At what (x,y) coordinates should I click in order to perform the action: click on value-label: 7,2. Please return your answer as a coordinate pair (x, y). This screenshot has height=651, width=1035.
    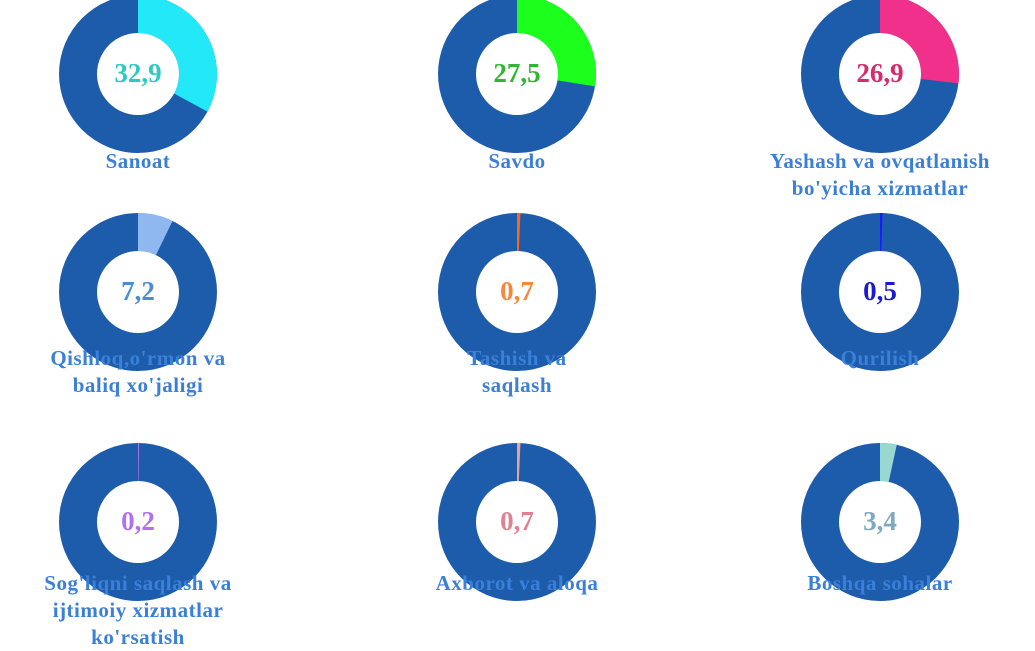
    Looking at the image, I should click on (138, 291).